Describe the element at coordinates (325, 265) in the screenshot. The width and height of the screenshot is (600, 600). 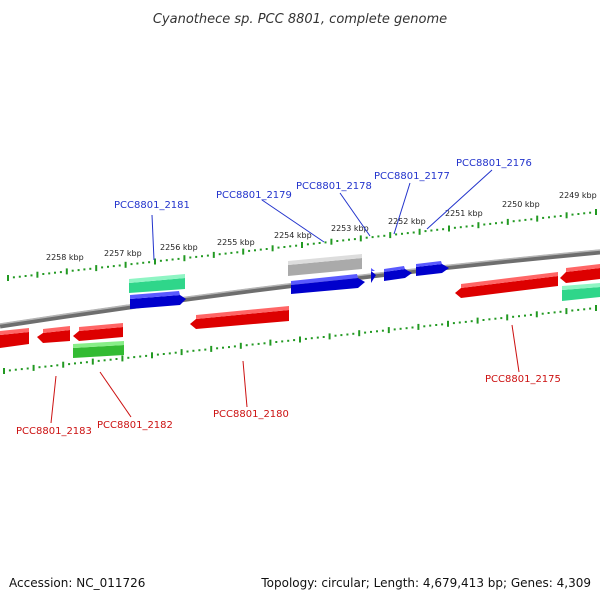
I see `gene-2178-pseudo` at that location.